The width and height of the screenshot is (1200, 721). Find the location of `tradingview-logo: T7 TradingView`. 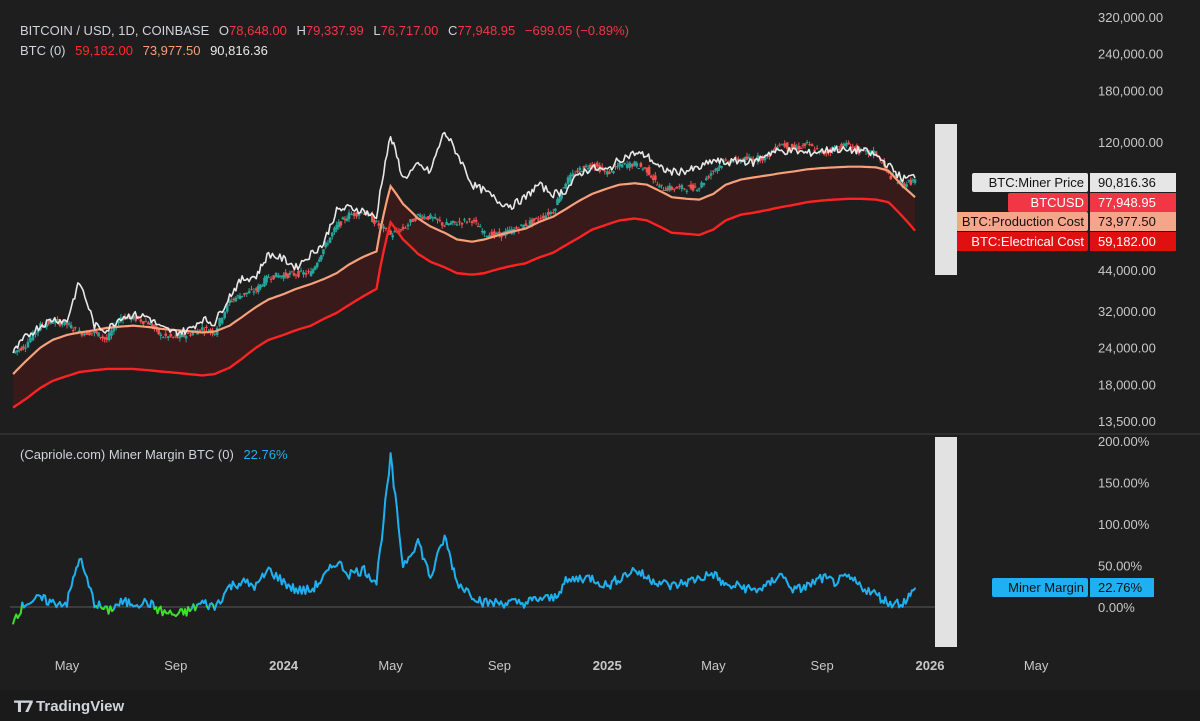

tradingview-logo: T7 TradingView is located at coordinates (69, 706).